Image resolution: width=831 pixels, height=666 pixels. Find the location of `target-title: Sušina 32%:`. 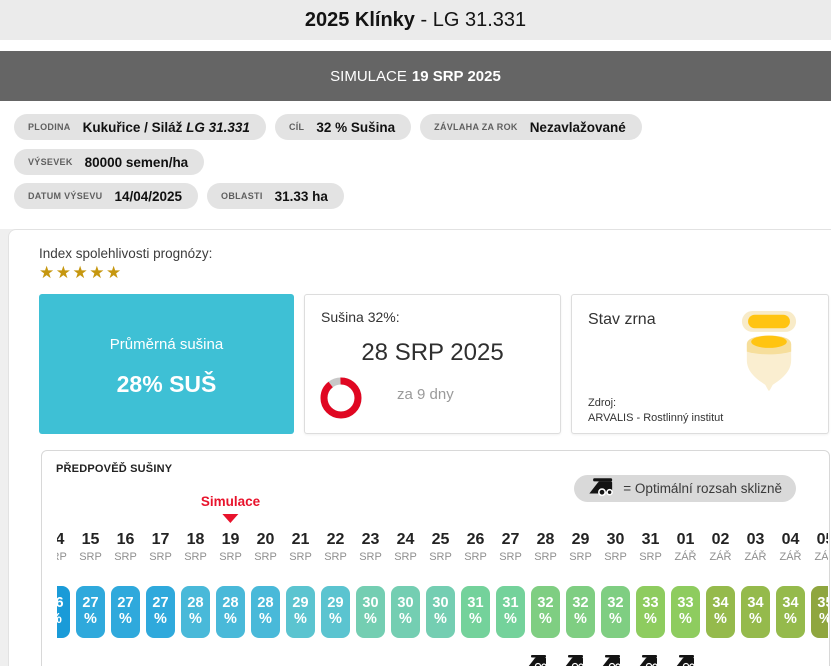

target-title: Sušina 32%: is located at coordinates (360, 317).